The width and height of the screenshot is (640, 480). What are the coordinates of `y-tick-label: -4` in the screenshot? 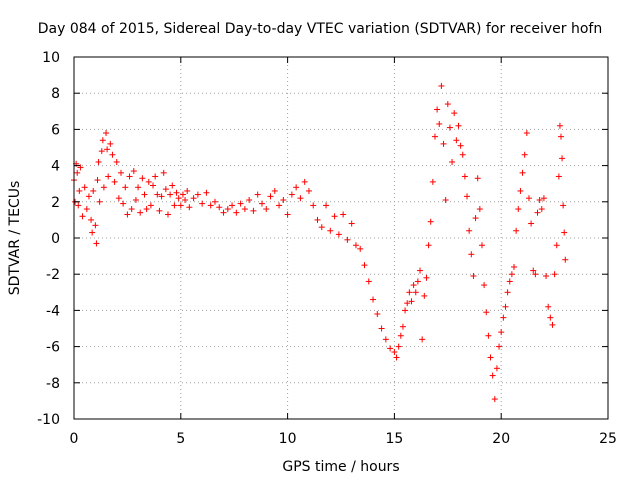 It's located at (53, 311).